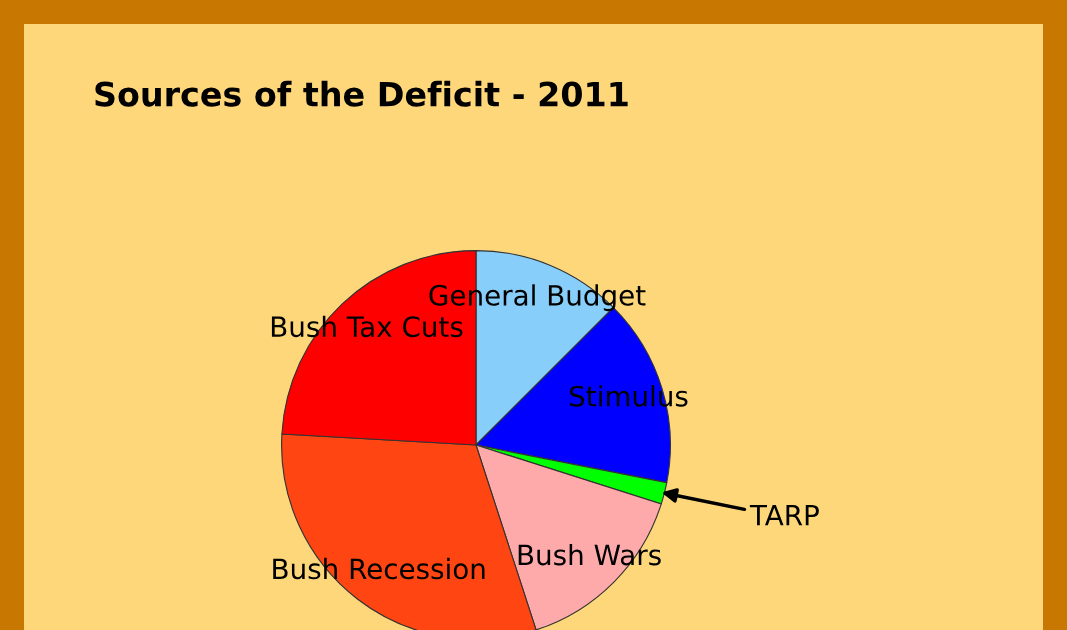 This screenshot has height=630, width=1067. Describe the element at coordinates (361, 93) in the screenshot. I see `chart-title: Sources of the Deficit - 2011` at that location.